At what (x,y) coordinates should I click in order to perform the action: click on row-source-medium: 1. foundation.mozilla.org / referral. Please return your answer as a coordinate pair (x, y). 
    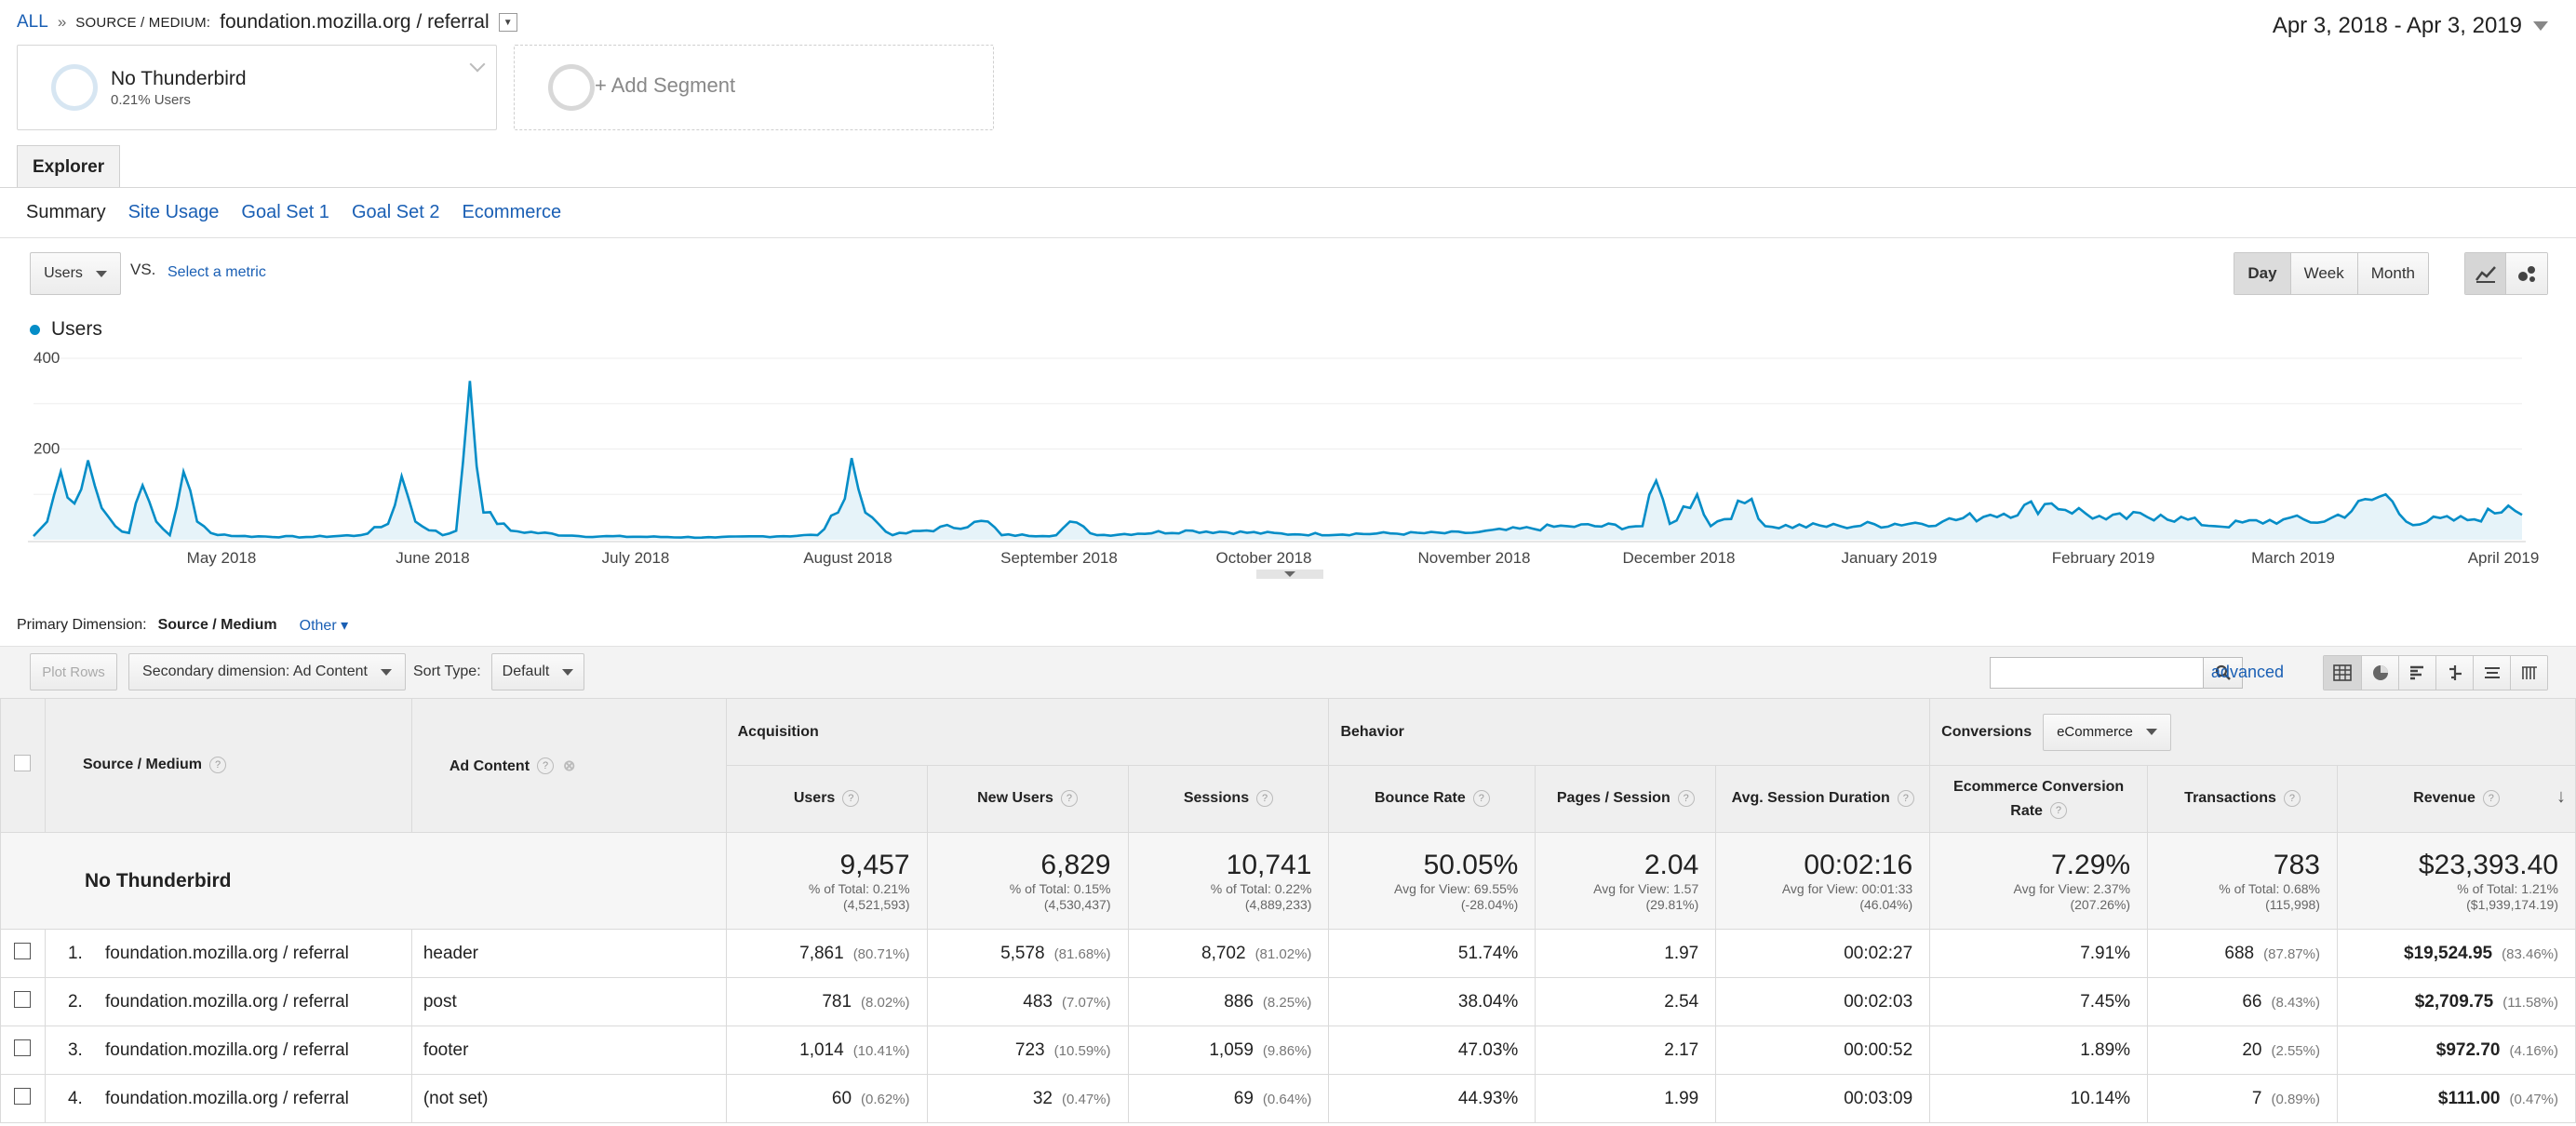
    Looking at the image, I should click on (228, 954).